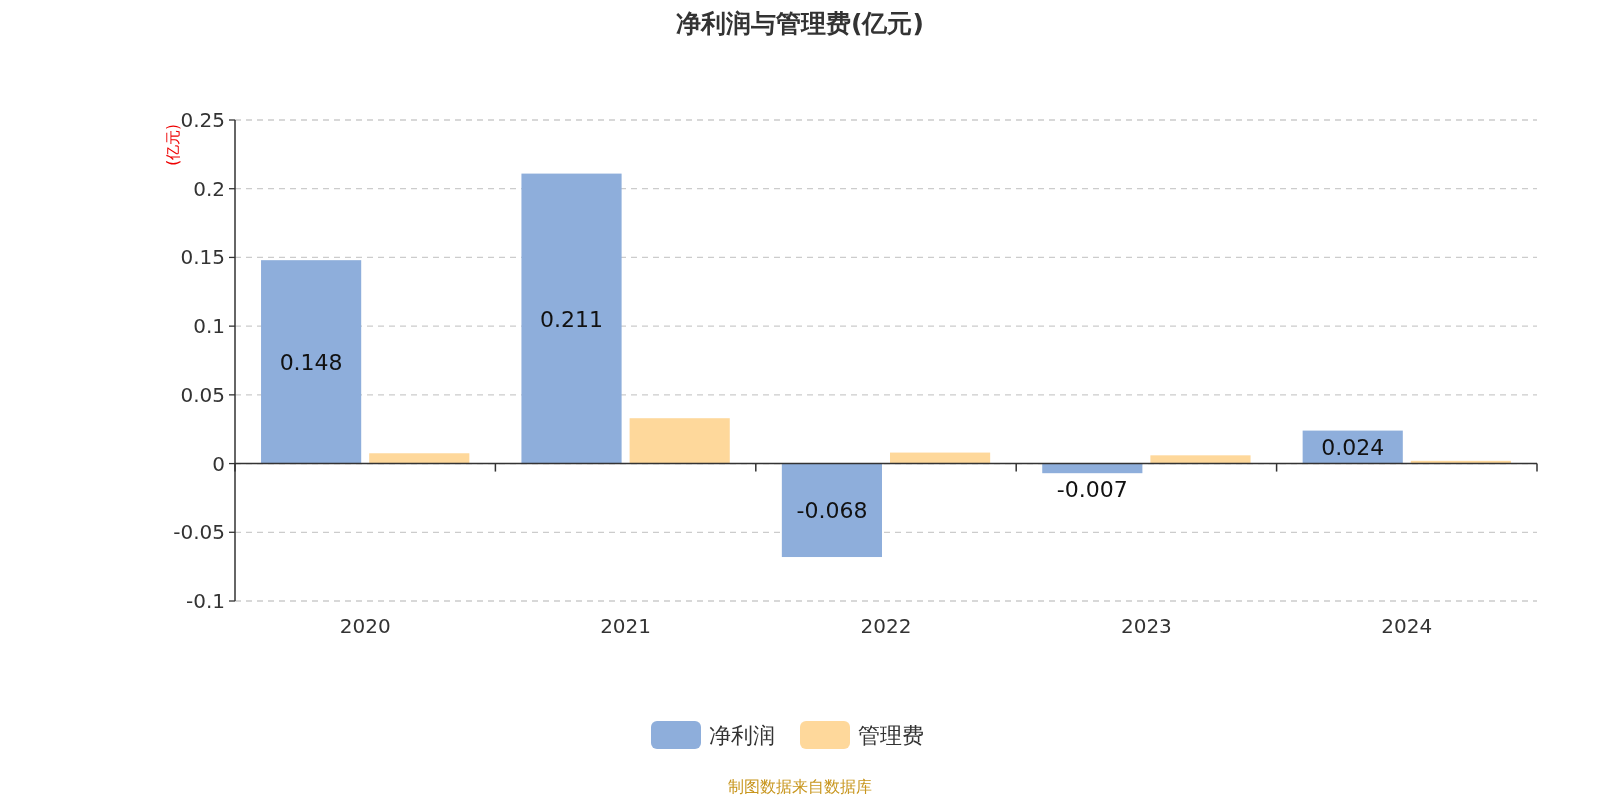  Describe the element at coordinates (891, 735) in the screenshot. I see `legend-label: 管理费` at that location.